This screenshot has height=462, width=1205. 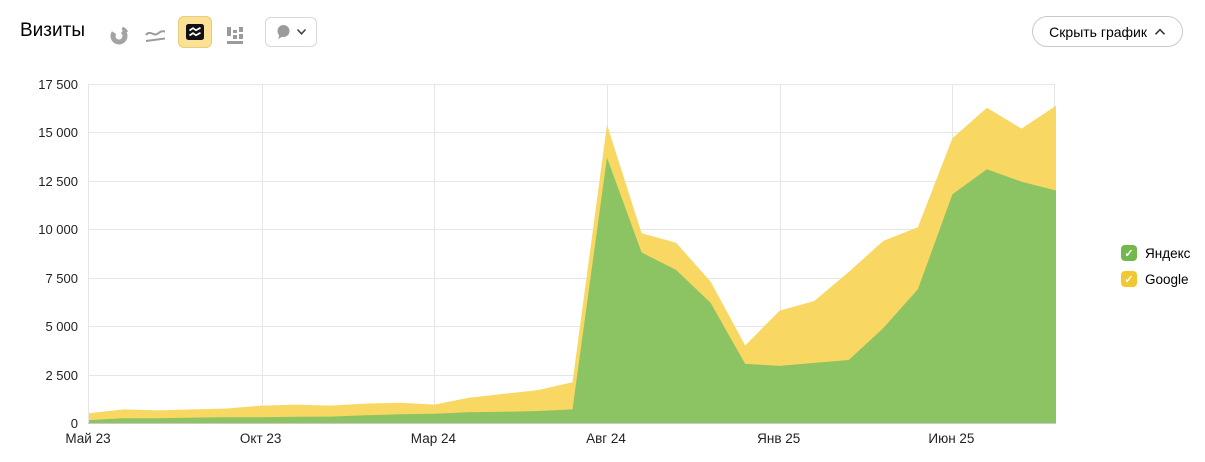 What do you see at coordinates (61, 375) in the screenshot?
I see `y-axis-label: 2 500` at bounding box center [61, 375].